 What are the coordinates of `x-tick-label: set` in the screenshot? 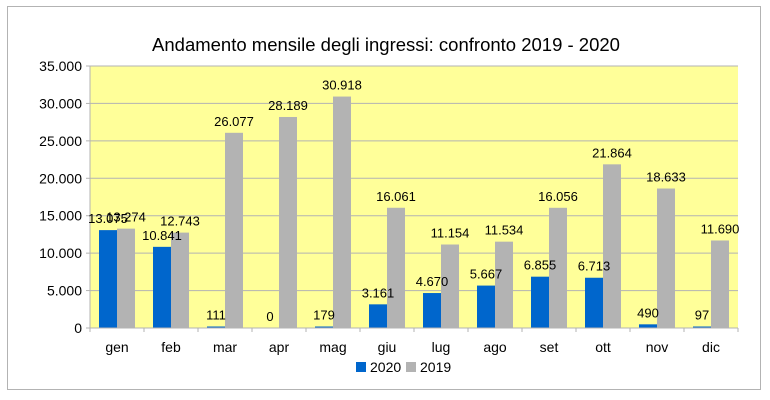 It's located at (549, 347).